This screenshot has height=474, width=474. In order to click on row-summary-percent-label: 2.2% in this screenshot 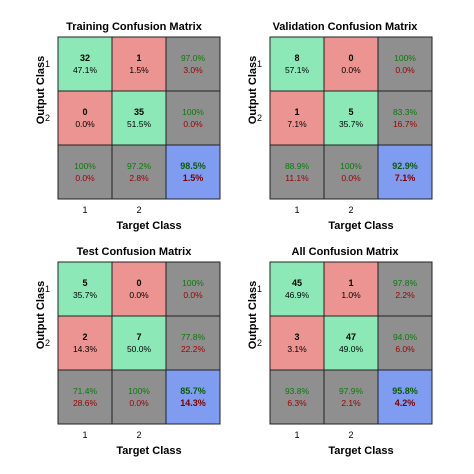, I will do `click(405, 295)`.